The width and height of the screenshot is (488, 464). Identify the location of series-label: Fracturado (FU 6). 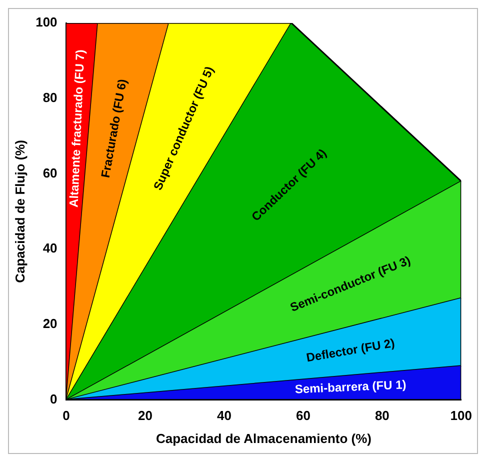
(114, 128).